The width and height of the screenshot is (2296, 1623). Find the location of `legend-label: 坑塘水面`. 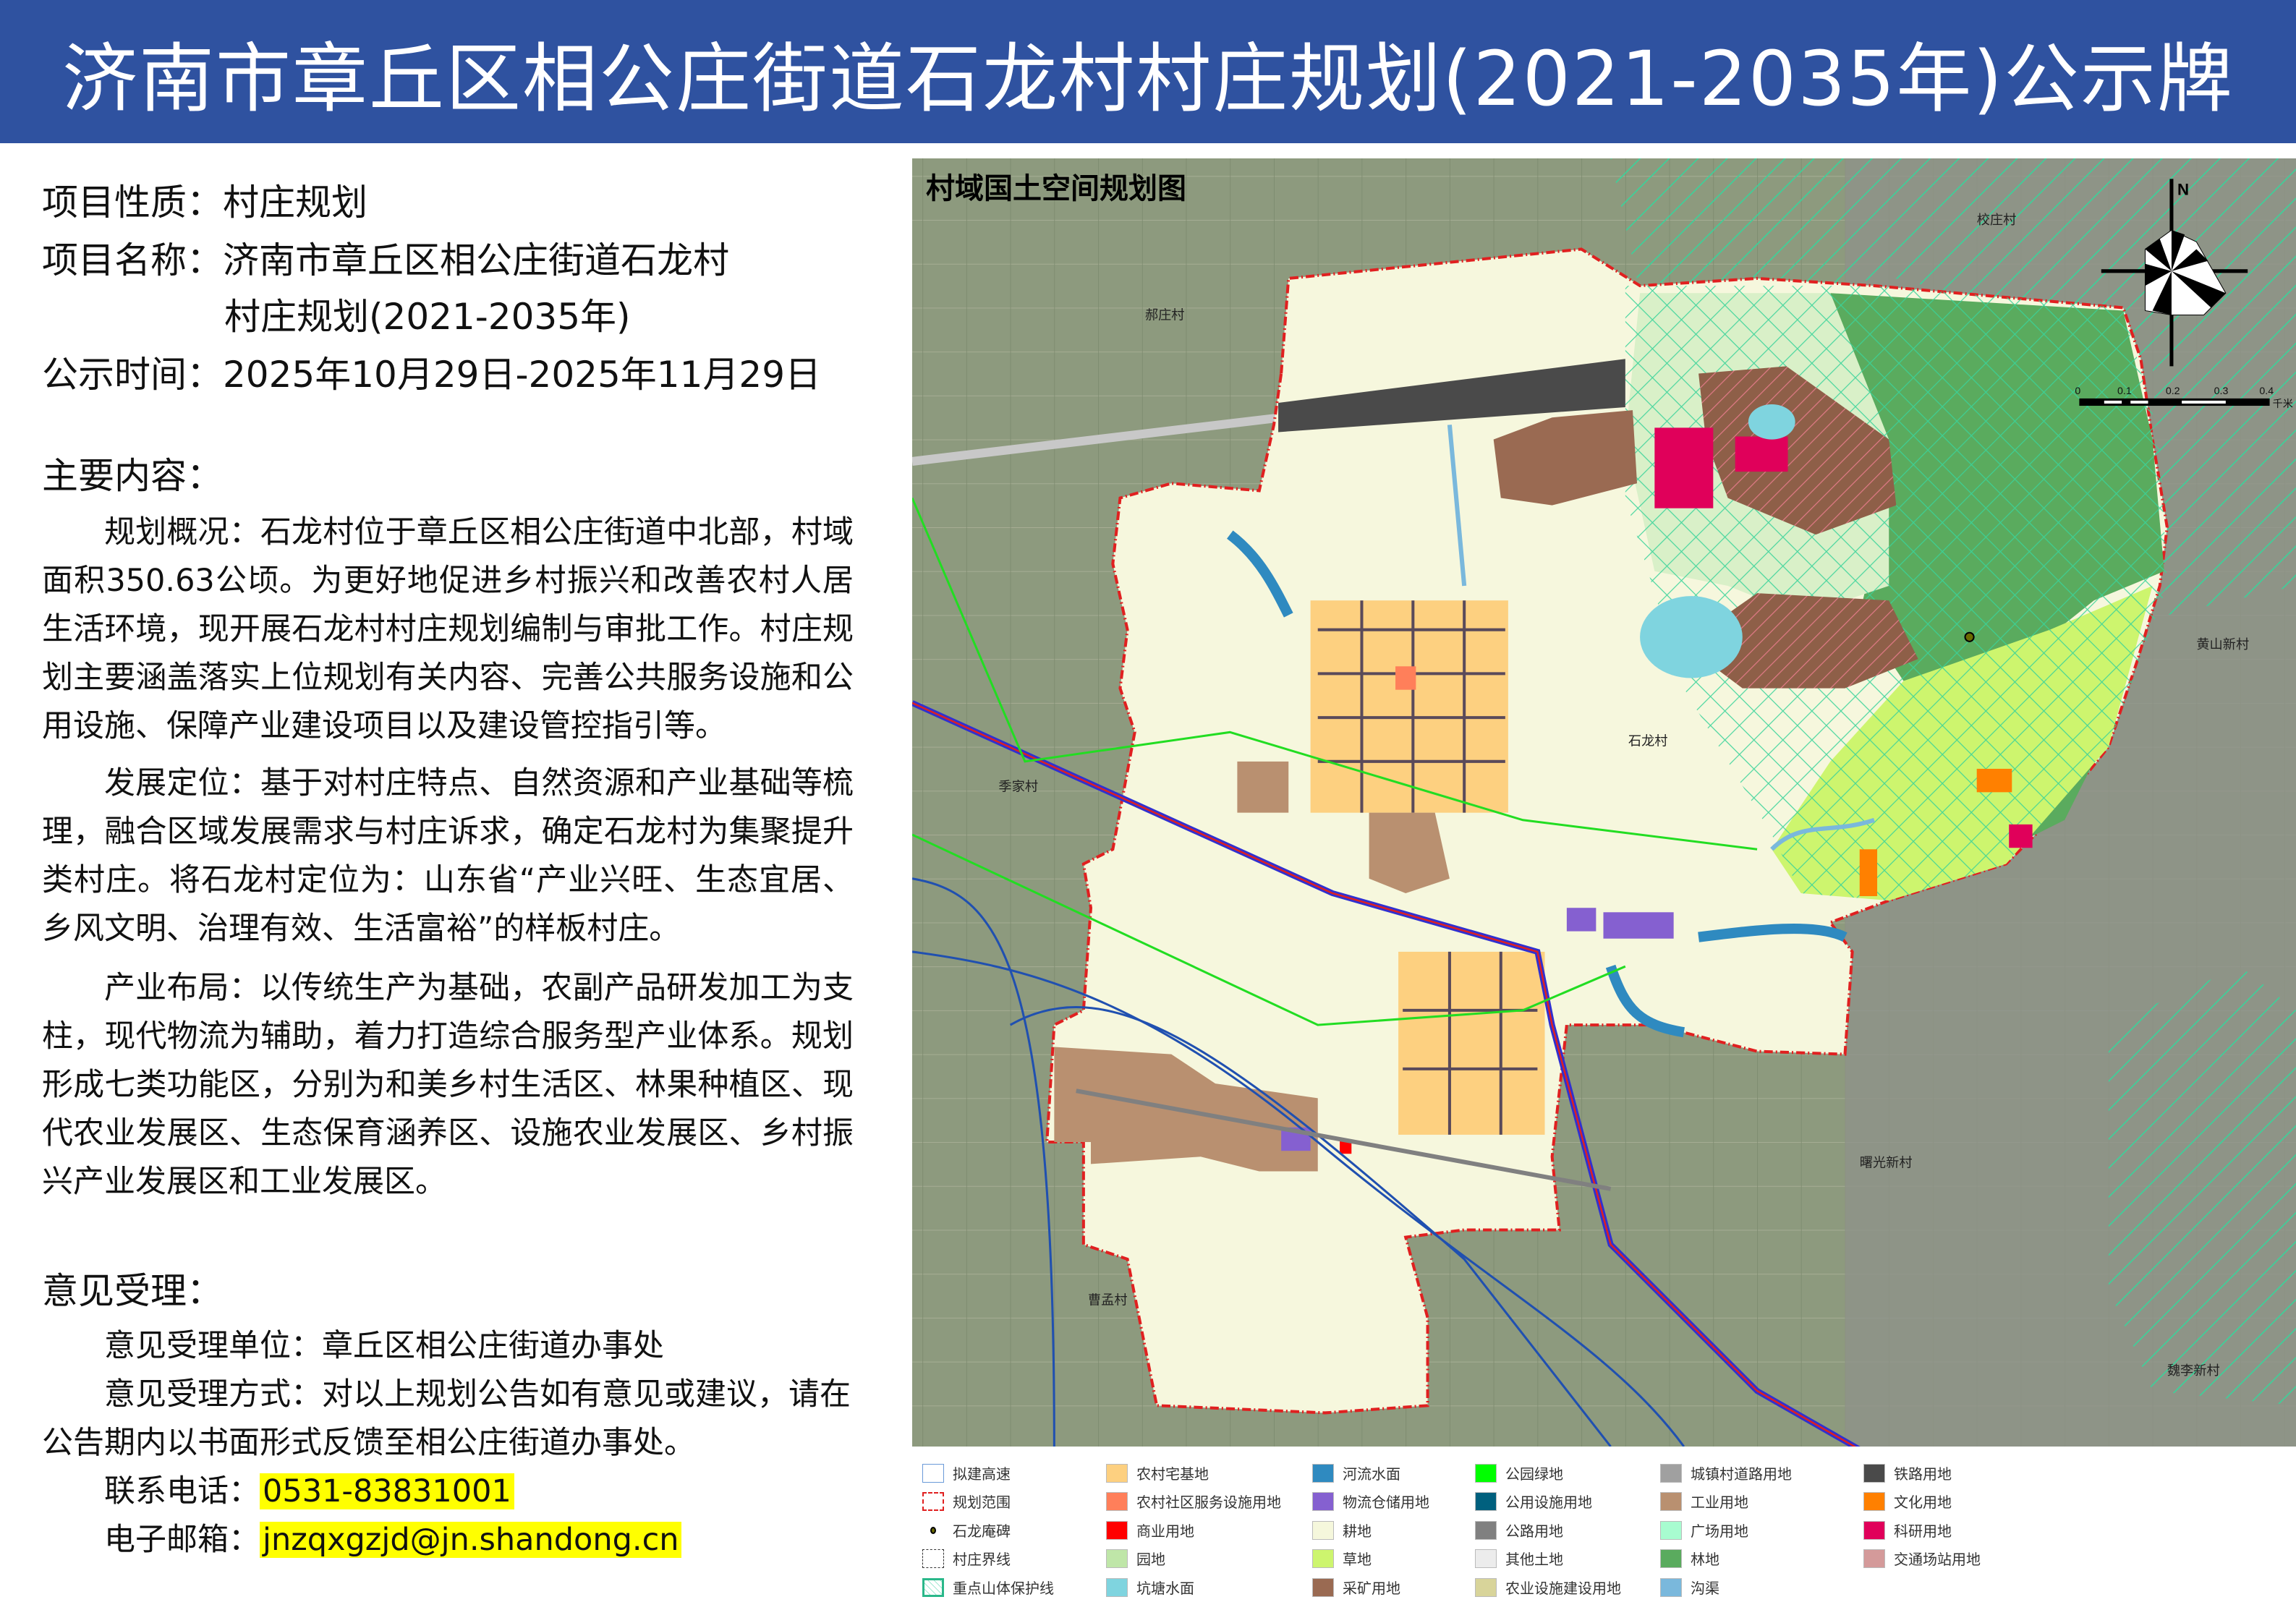

legend-label: 坑塘水面 is located at coordinates (1165, 1588).